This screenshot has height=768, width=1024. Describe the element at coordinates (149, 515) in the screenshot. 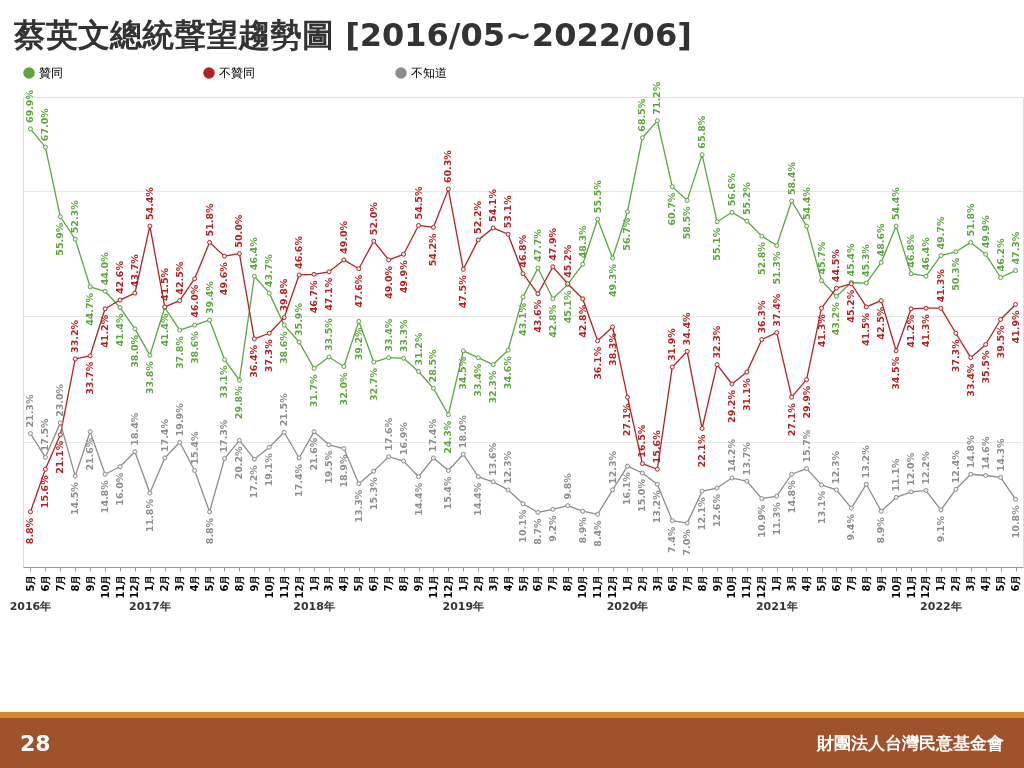

I see `data-label: 11.8%` at that location.